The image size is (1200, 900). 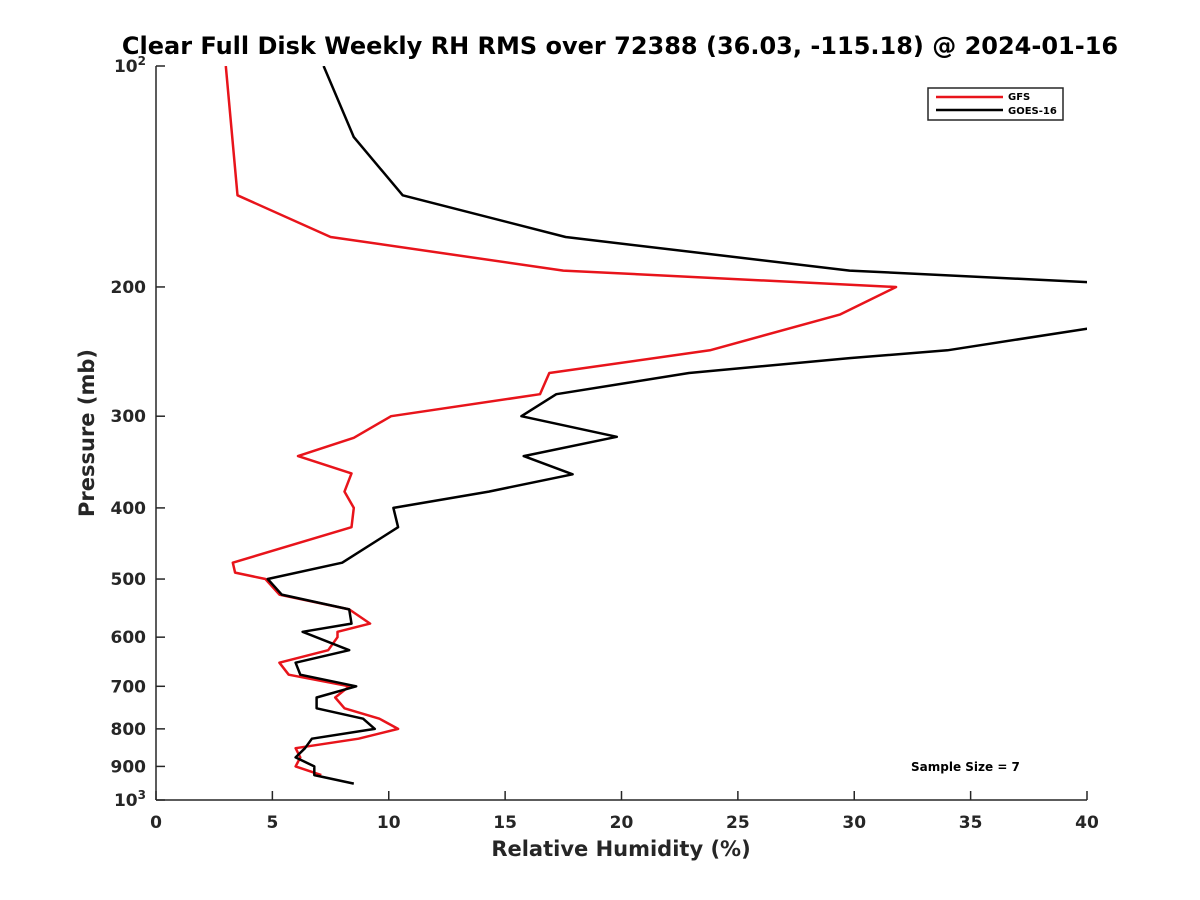 I want to click on x-axis-label: Relative Humidity (%), so click(x=620, y=849).